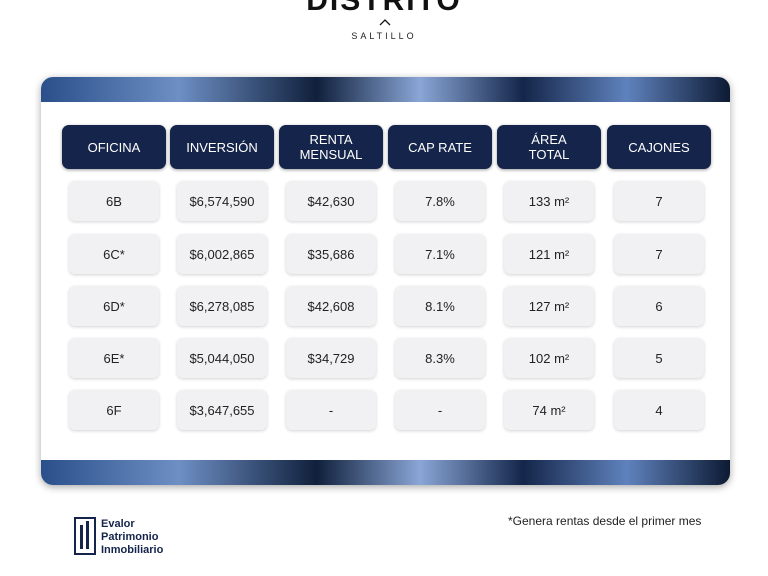 The width and height of the screenshot is (768, 576). Describe the element at coordinates (132, 550) in the screenshot. I see `logo-line: Inmobiliario` at that location.